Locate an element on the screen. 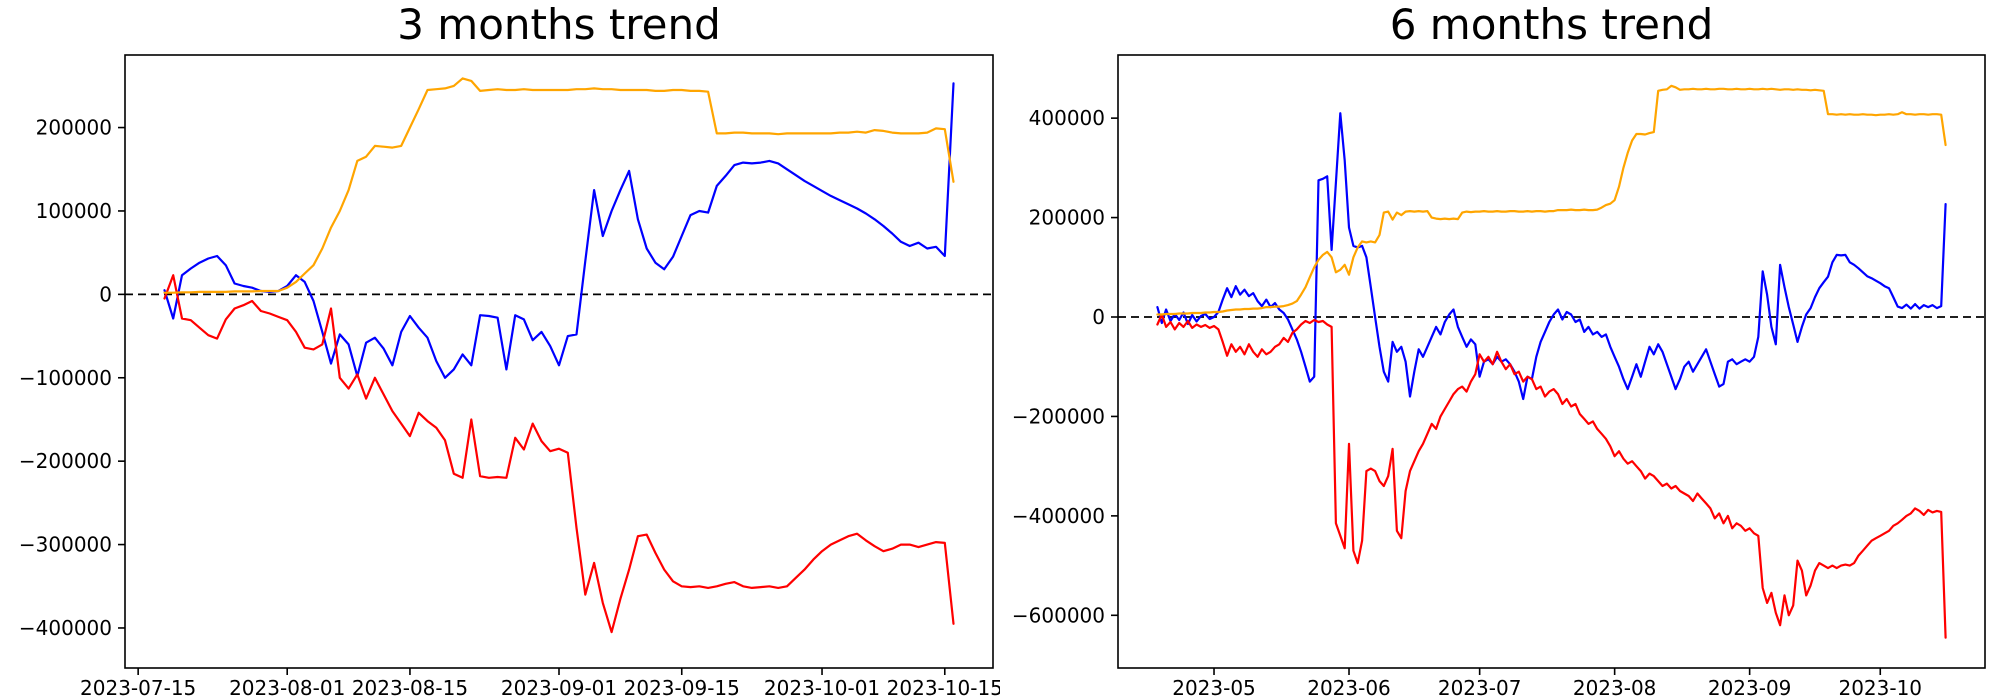 This screenshot has width=2000, height=700. x-tick-label: 2023-08-01 is located at coordinates (287, 688).